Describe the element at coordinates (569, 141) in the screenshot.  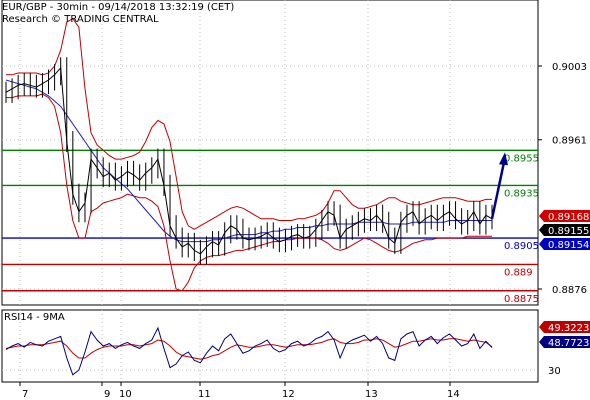
I see `y-tick-label: 0.8961` at that location.